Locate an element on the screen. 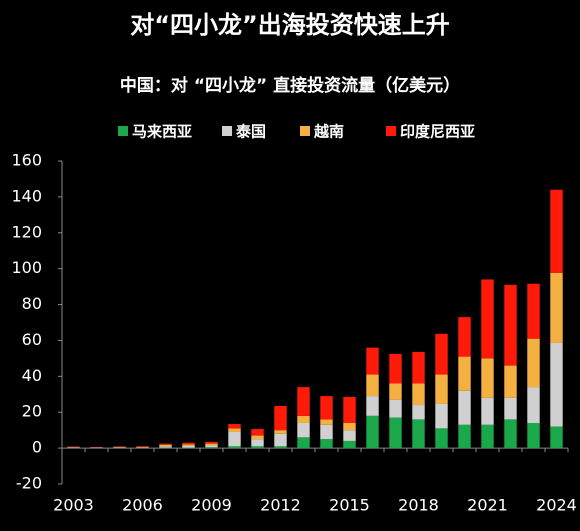 Image resolution: width=580 pixels, height=531 pixels. x-tick-label: 2015 is located at coordinates (349, 505).